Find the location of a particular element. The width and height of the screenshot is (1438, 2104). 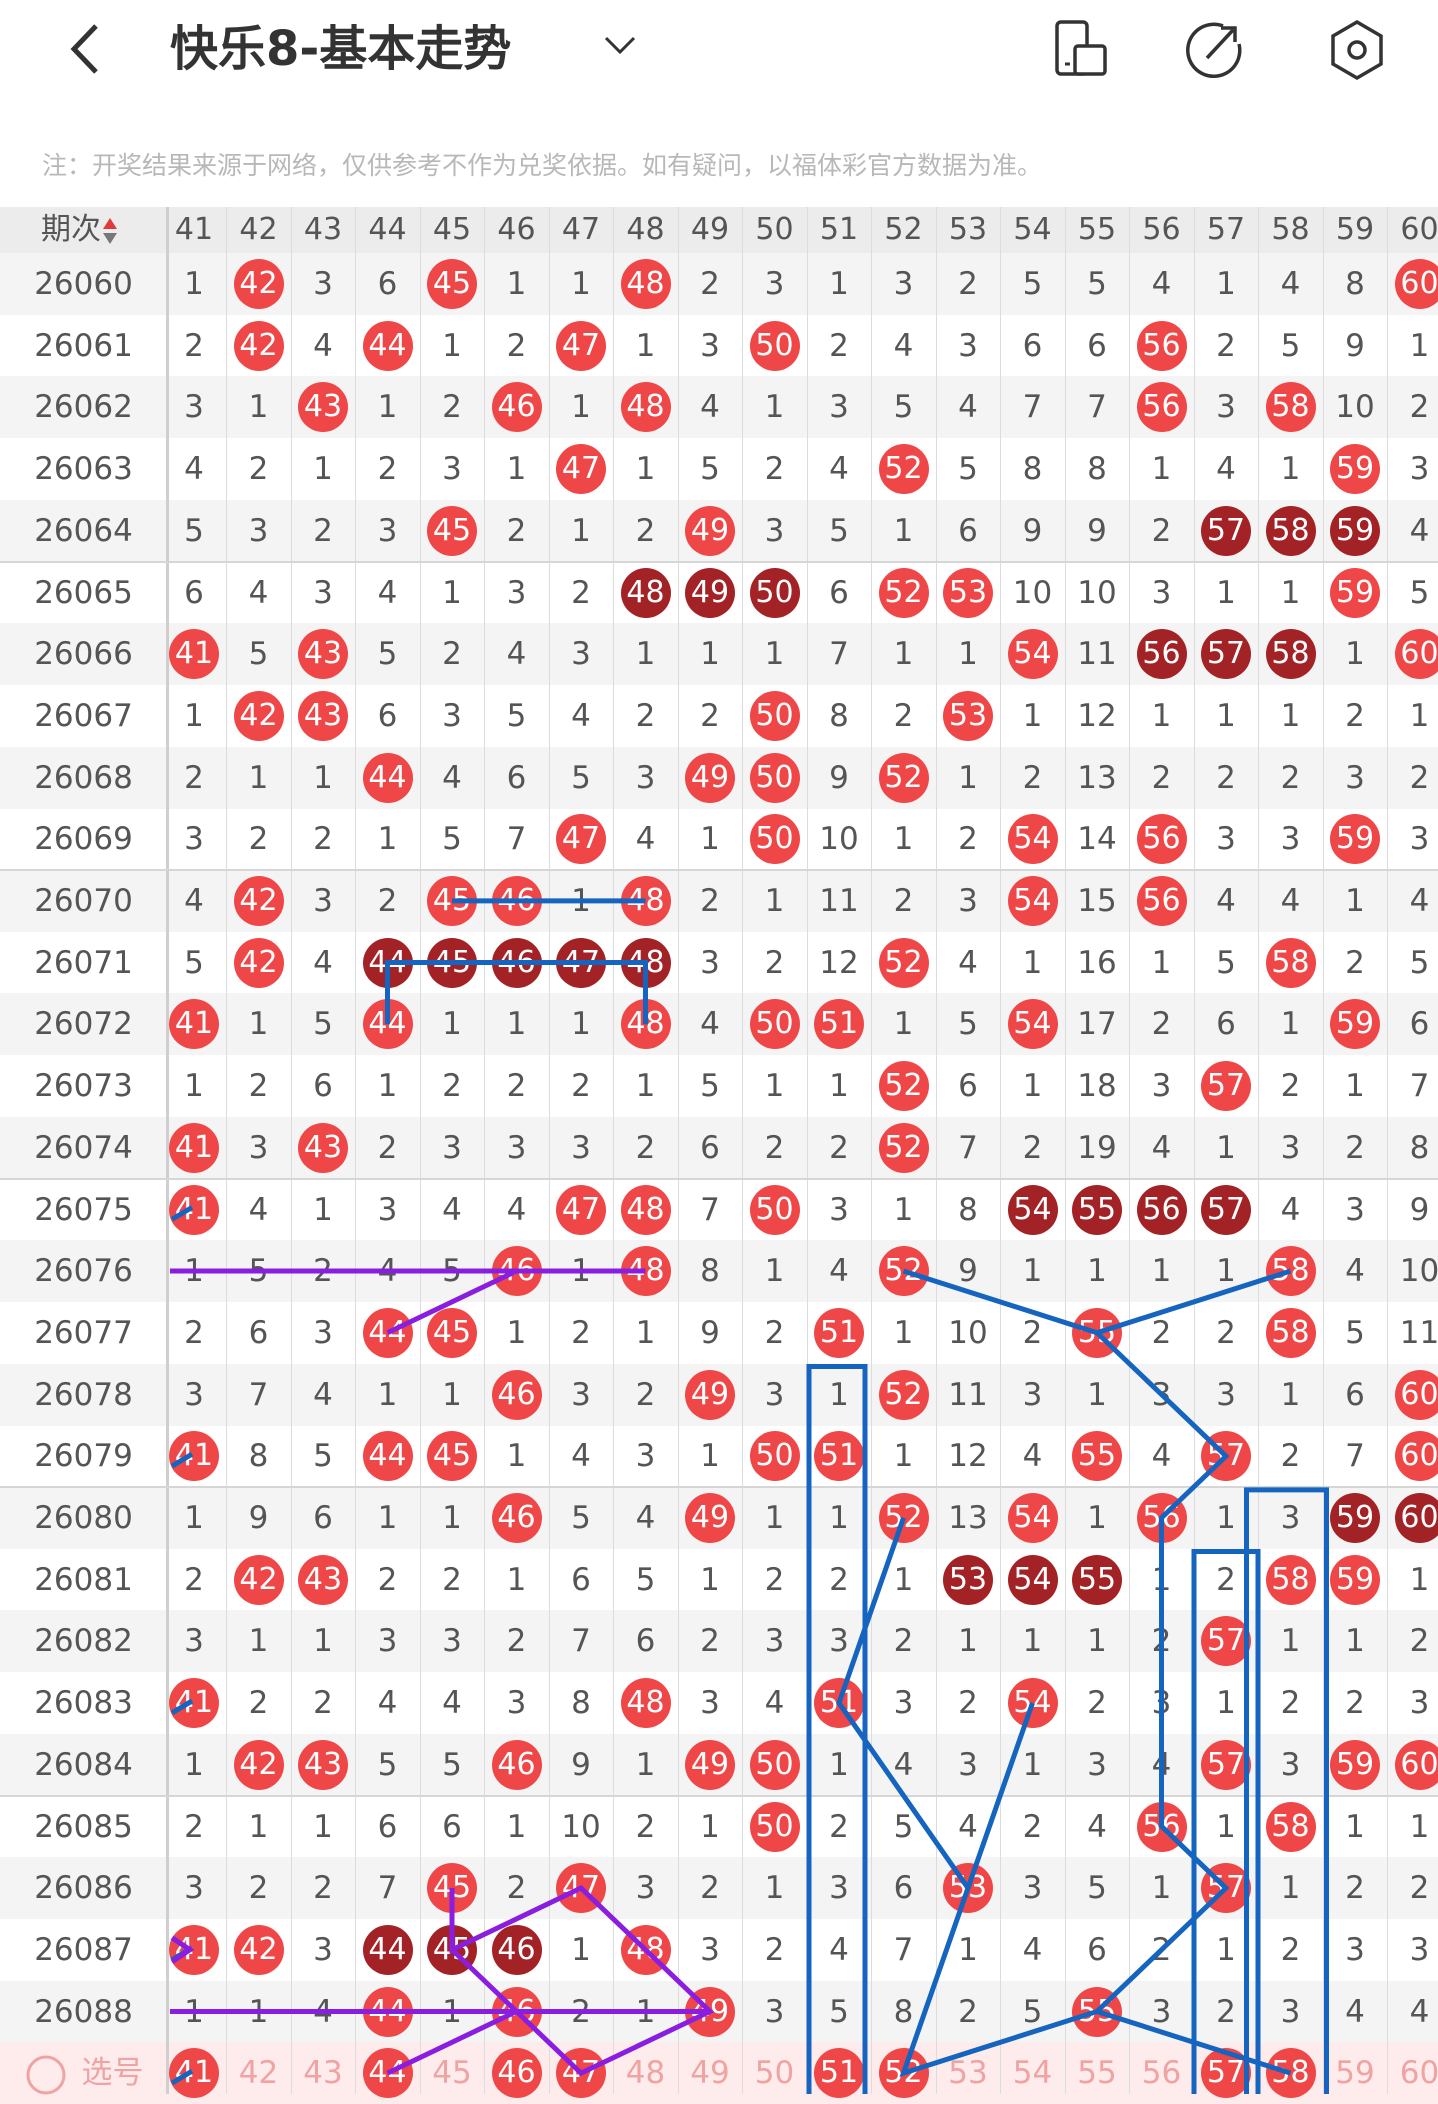

purple-mark is located at coordinates (181, 1950).